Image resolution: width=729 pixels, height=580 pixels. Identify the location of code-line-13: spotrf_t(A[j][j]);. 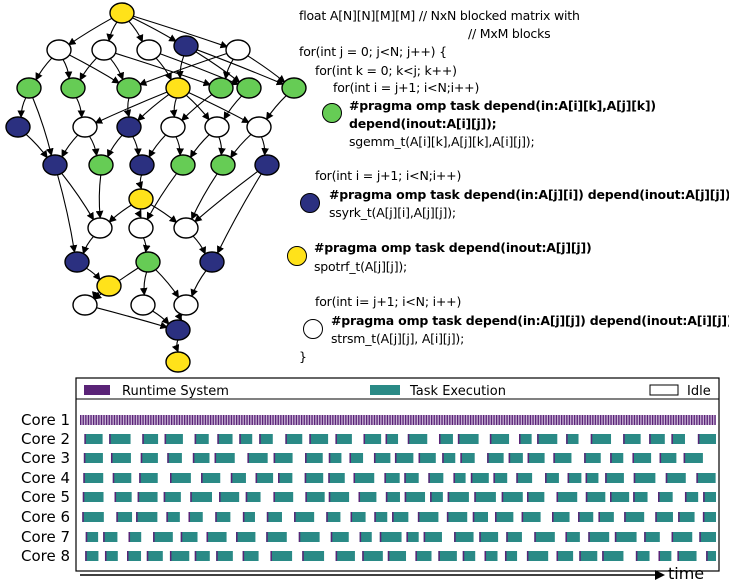
(361, 266).